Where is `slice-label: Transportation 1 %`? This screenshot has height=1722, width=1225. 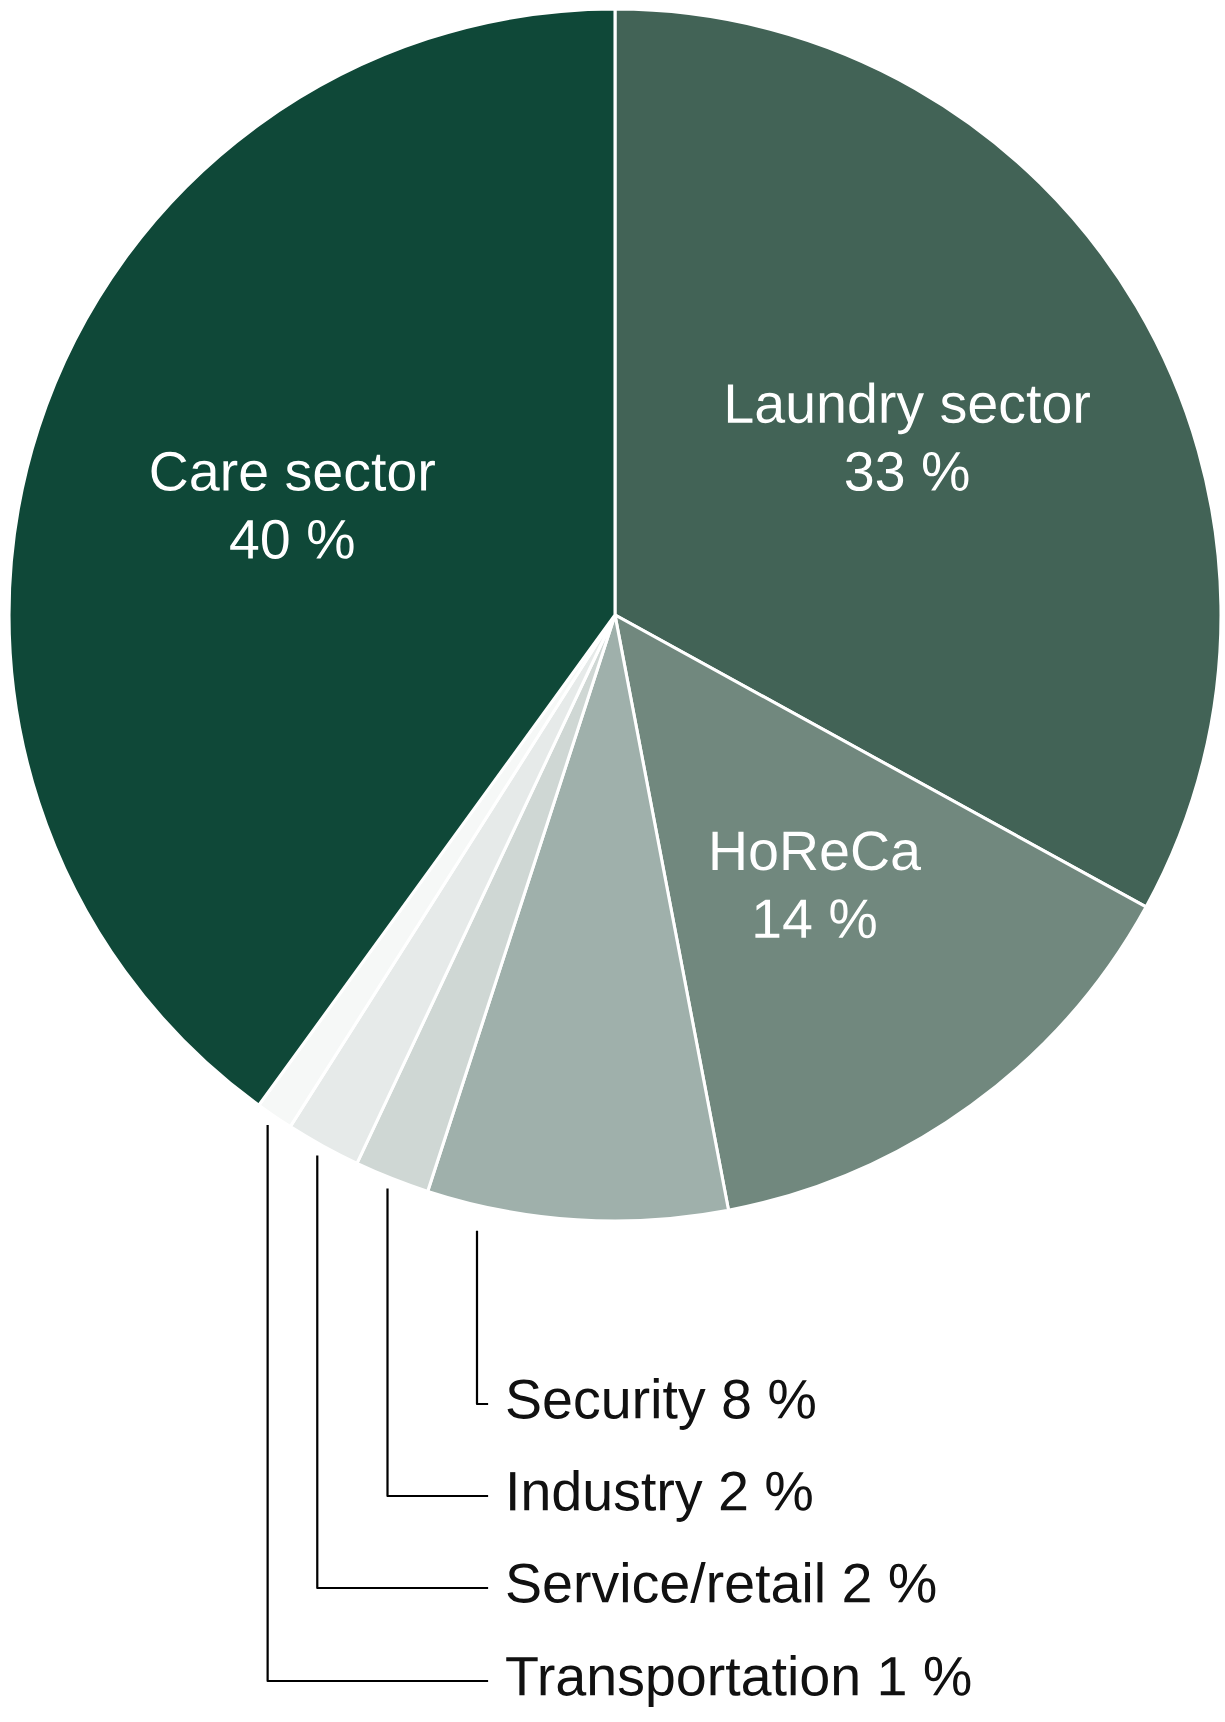 slice-label: Transportation 1 % is located at coordinates (738, 1681).